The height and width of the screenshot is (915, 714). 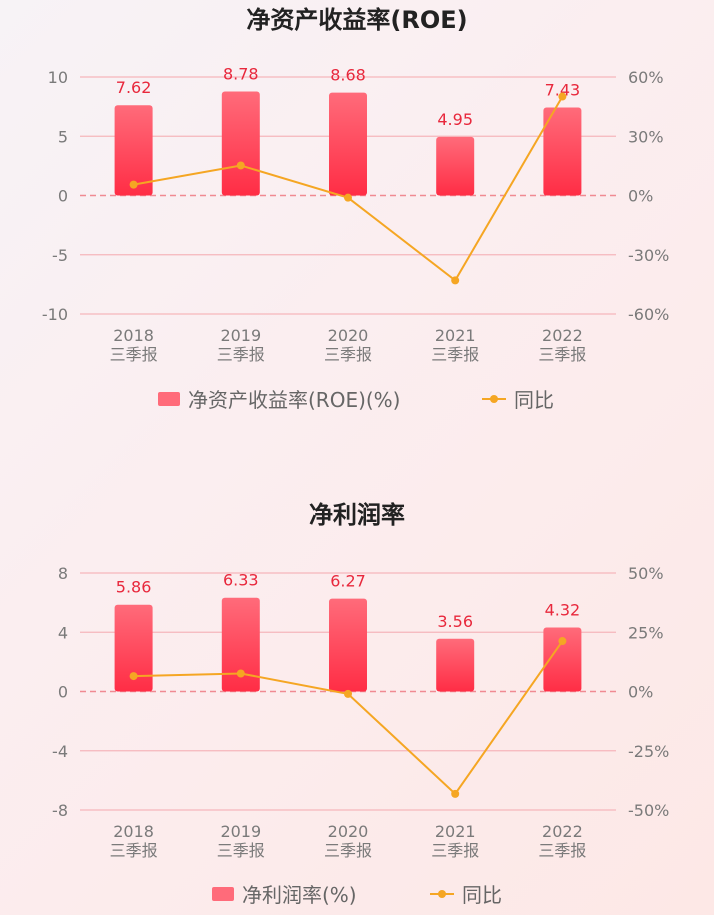 I want to click on data-label: 4.32, so click(x=563, y=610).